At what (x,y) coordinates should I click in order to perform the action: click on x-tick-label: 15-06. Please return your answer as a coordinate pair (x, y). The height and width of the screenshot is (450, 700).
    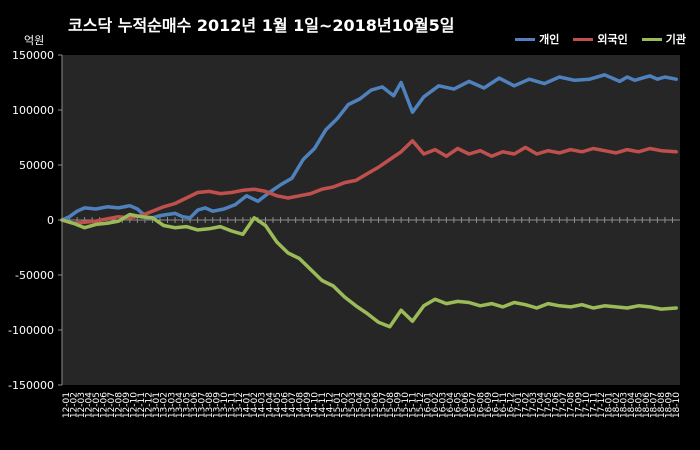
    Looking at the image, I should click on (376, 405).